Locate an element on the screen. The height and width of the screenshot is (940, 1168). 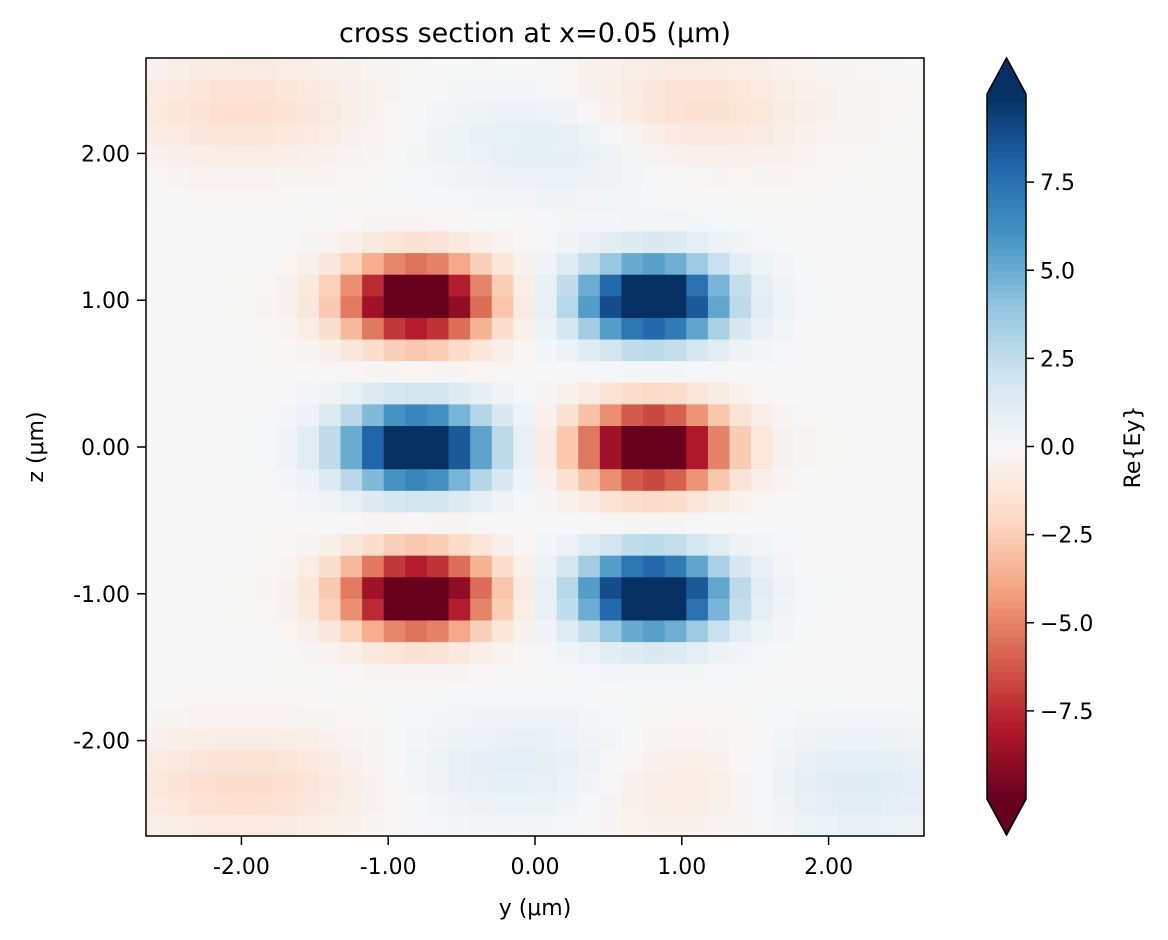
x-tick-label: -2.00 is located at coordinates (241, 867).